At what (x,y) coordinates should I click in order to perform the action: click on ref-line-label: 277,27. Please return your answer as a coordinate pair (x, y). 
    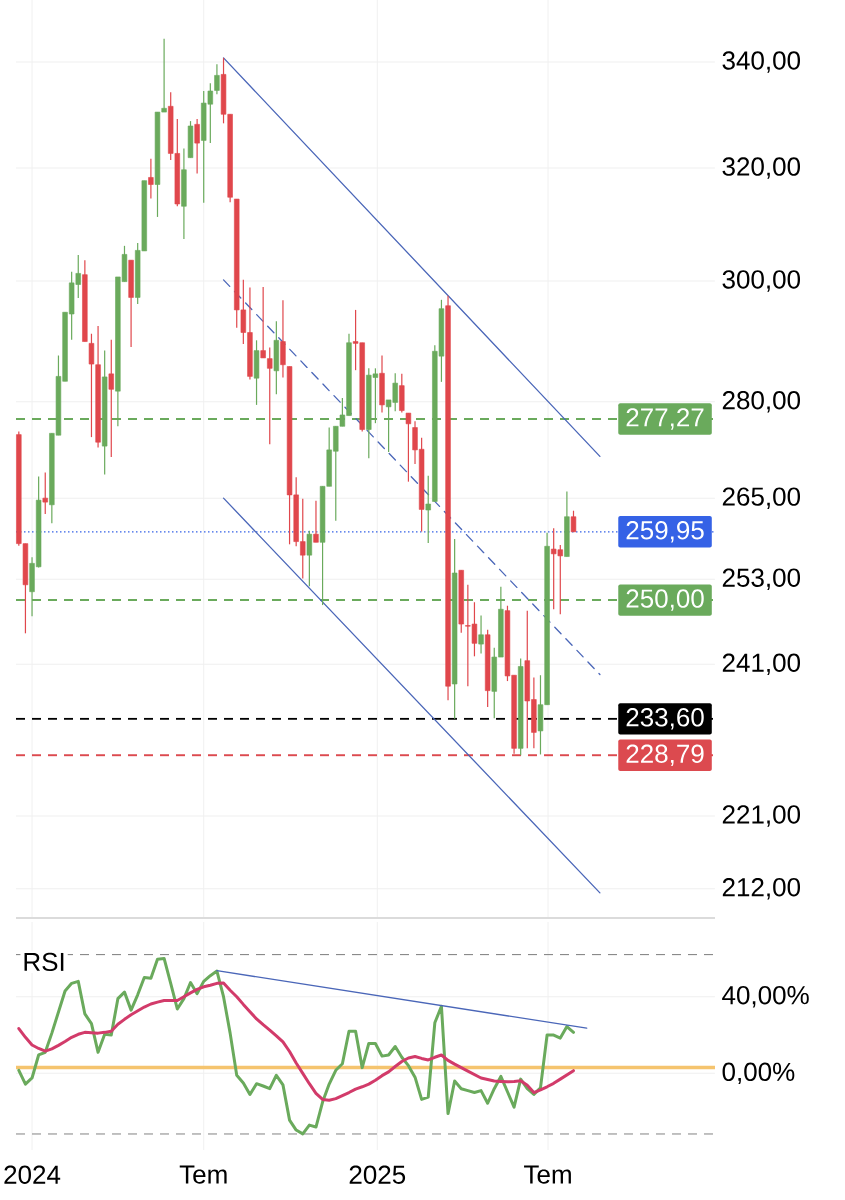
    Looking at the image, I should click on (665, 419).